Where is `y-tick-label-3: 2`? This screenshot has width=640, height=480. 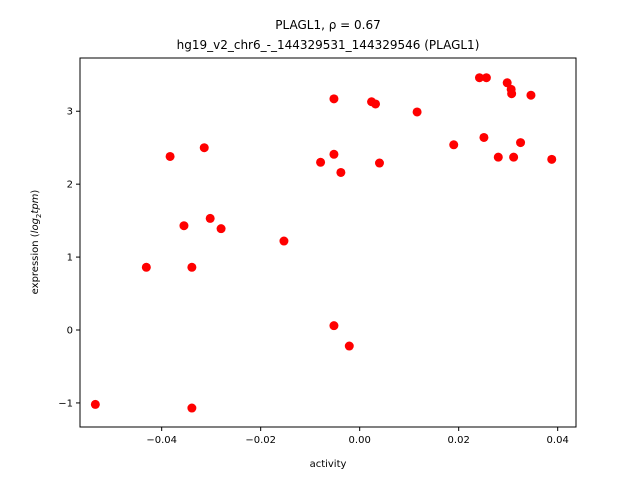
y-tick-label-3: 2 is located at coordinates (70, 185).